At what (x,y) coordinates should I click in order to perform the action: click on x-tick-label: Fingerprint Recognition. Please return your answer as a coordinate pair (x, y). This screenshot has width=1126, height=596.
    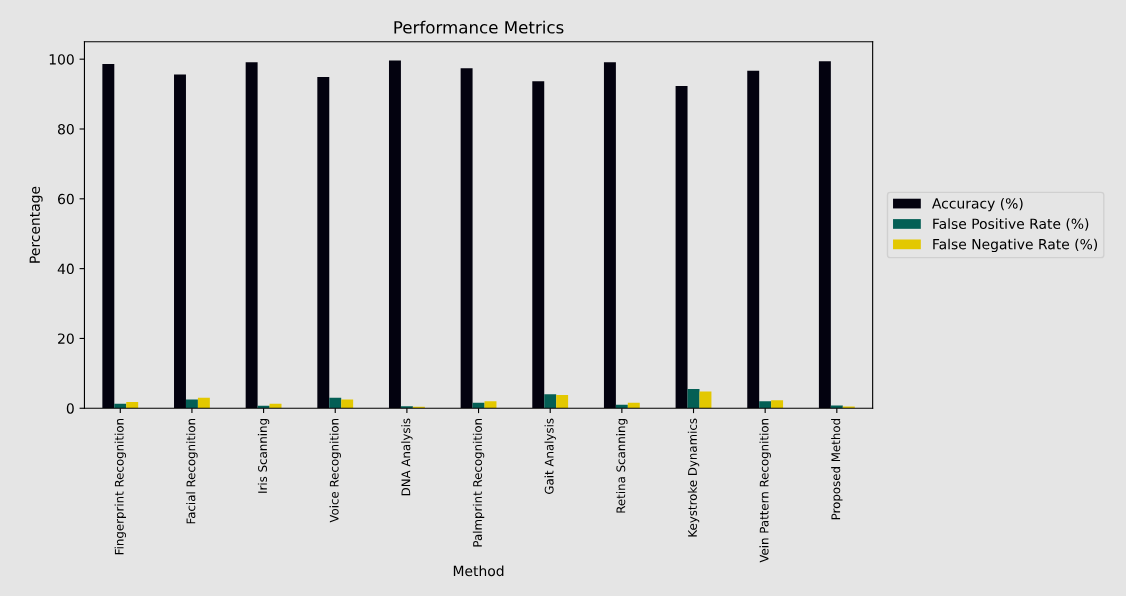
    Looking at the image, I should click on (120, 486).